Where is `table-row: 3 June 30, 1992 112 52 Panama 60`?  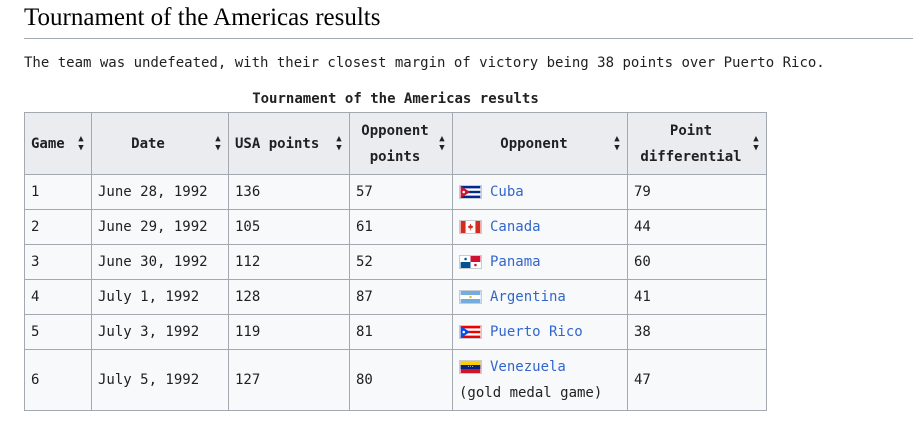
table-row: 3 June 30, 1992 112 52 Panama 60 is located at coordinates (395, 262).